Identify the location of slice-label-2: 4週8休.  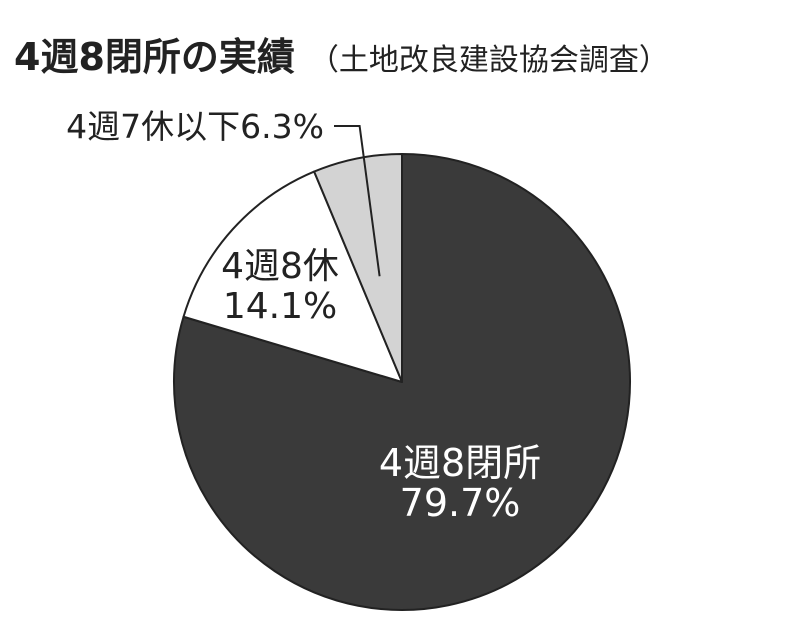
(280, 266).